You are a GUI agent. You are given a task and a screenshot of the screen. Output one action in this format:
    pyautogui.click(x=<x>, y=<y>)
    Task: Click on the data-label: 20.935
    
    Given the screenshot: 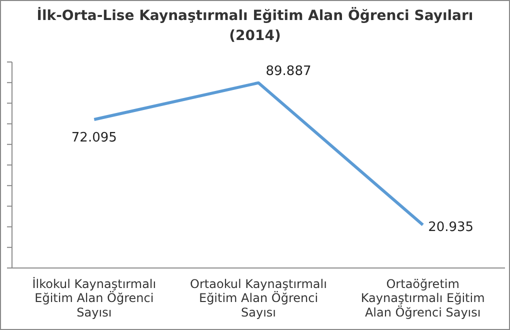 What is the action you would take?
    pyautogui.click(x=451, y=227)
    